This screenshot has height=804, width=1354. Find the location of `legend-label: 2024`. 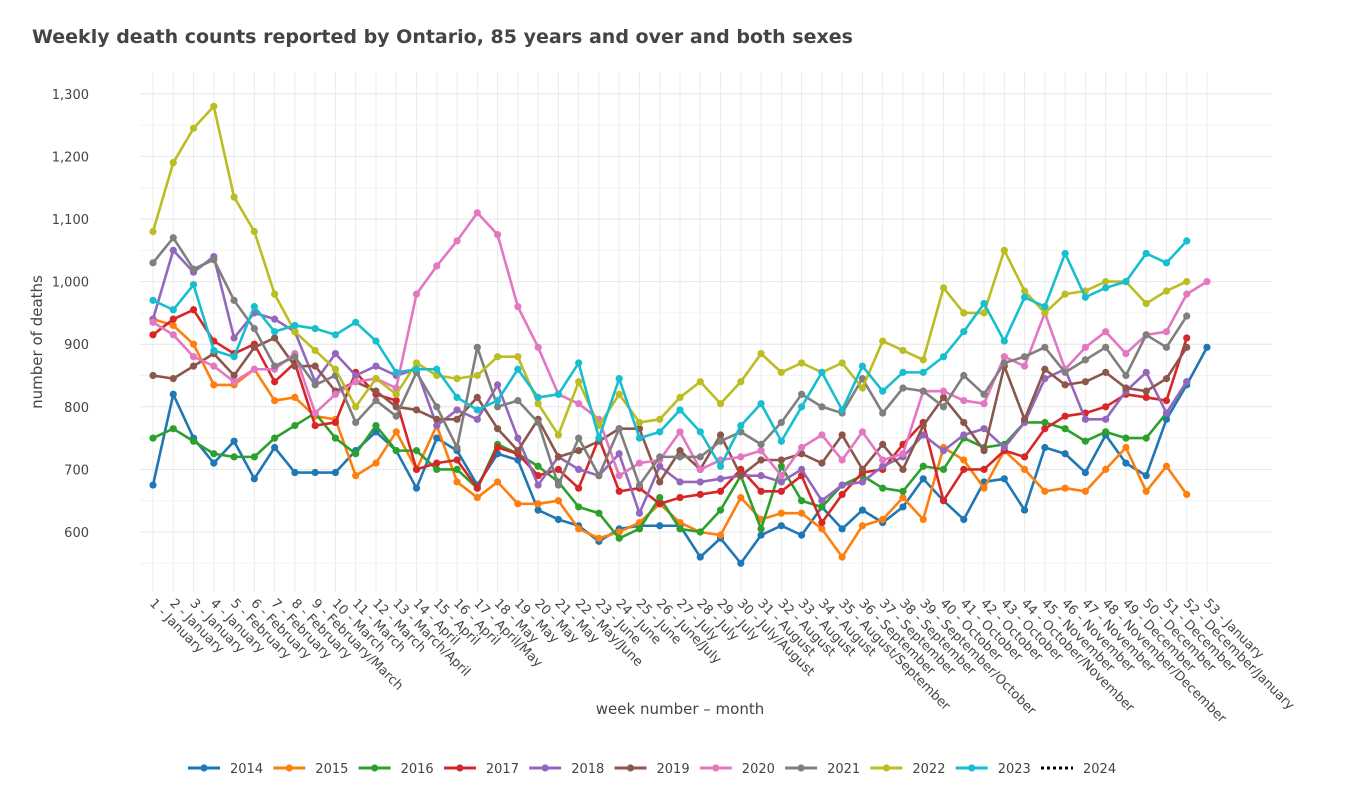

legend-label: 2024 is located at coordinates (1099, 769).